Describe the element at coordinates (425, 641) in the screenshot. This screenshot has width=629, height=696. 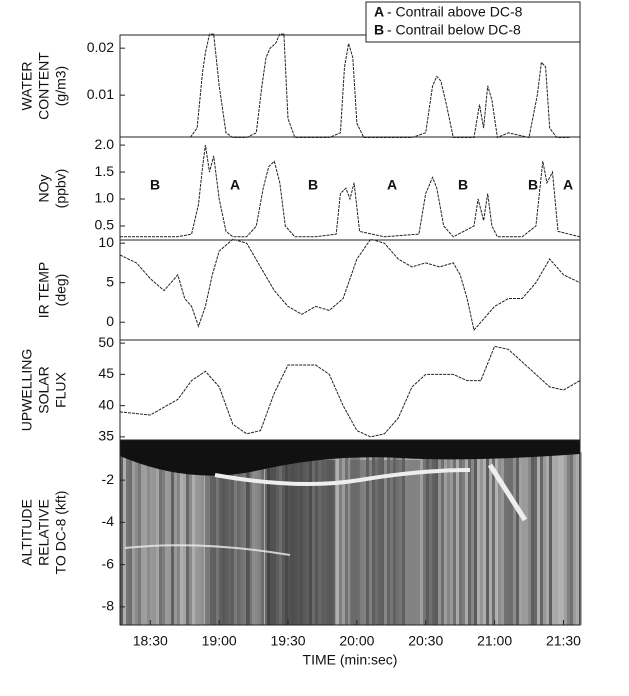
I see `x-tick-label: 20:30` at that location.